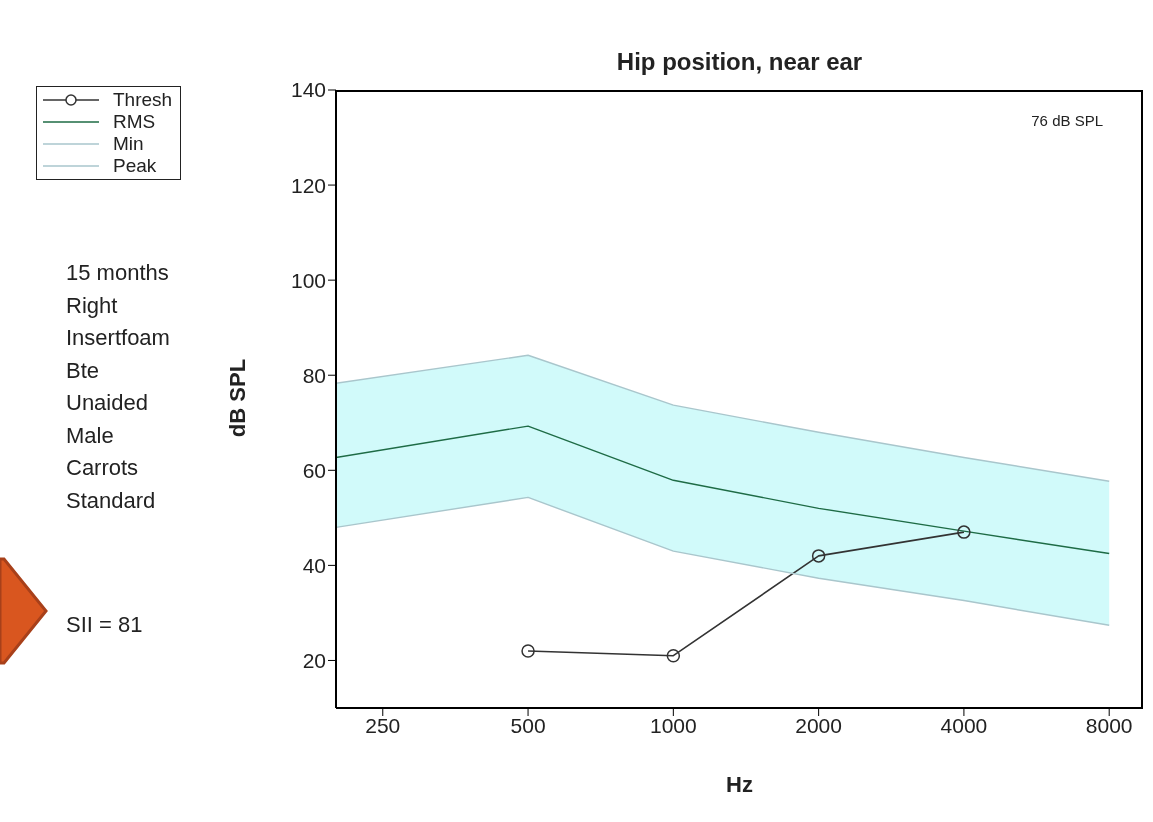 The height and width of the screenshot is (822, 1153). What do you see at coordinates (383, 725) in the screenshot?
I see `x-tick-label: 250` at bounding box center [383, 725].